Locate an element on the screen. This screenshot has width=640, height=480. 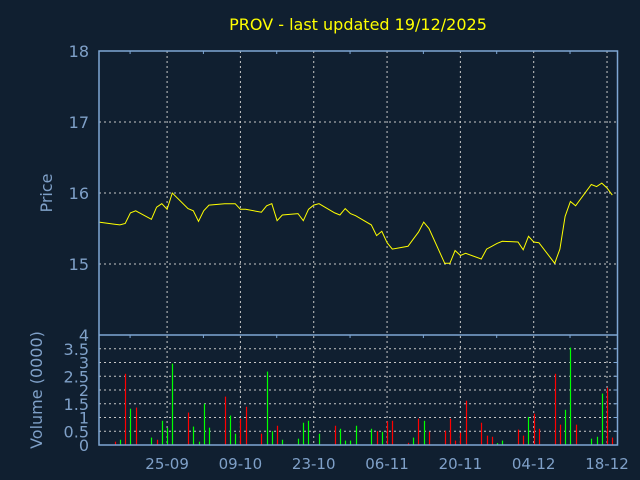
price-tick-label: 15 is located at coordinates (79, 264).